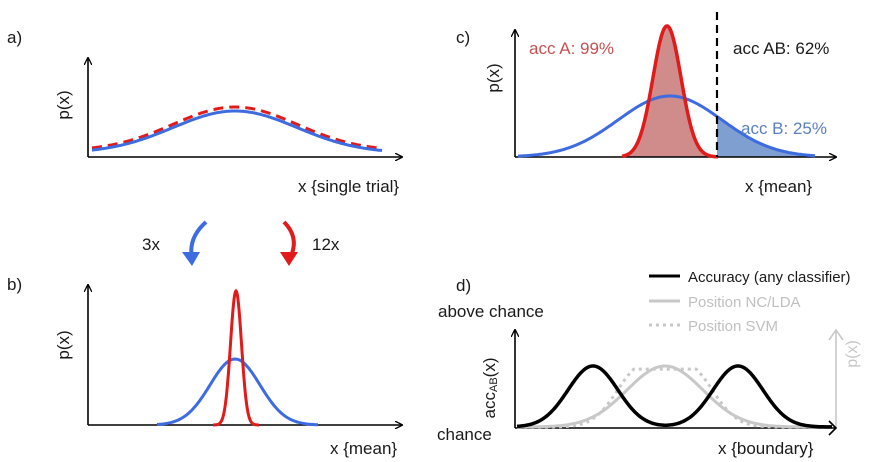  What do you see at coordinates (494, 384) in the screenshot?
I see `panel-d-y-label-sub: AB` at bounding box center [494, 384].